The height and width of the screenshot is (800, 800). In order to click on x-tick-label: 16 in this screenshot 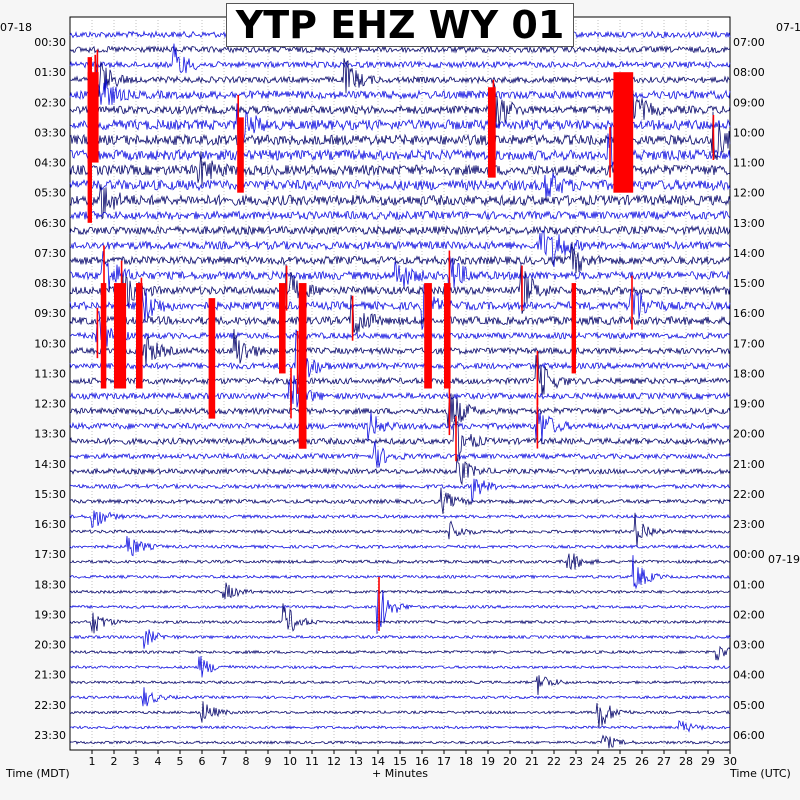, I will do `click(422, 761)`.